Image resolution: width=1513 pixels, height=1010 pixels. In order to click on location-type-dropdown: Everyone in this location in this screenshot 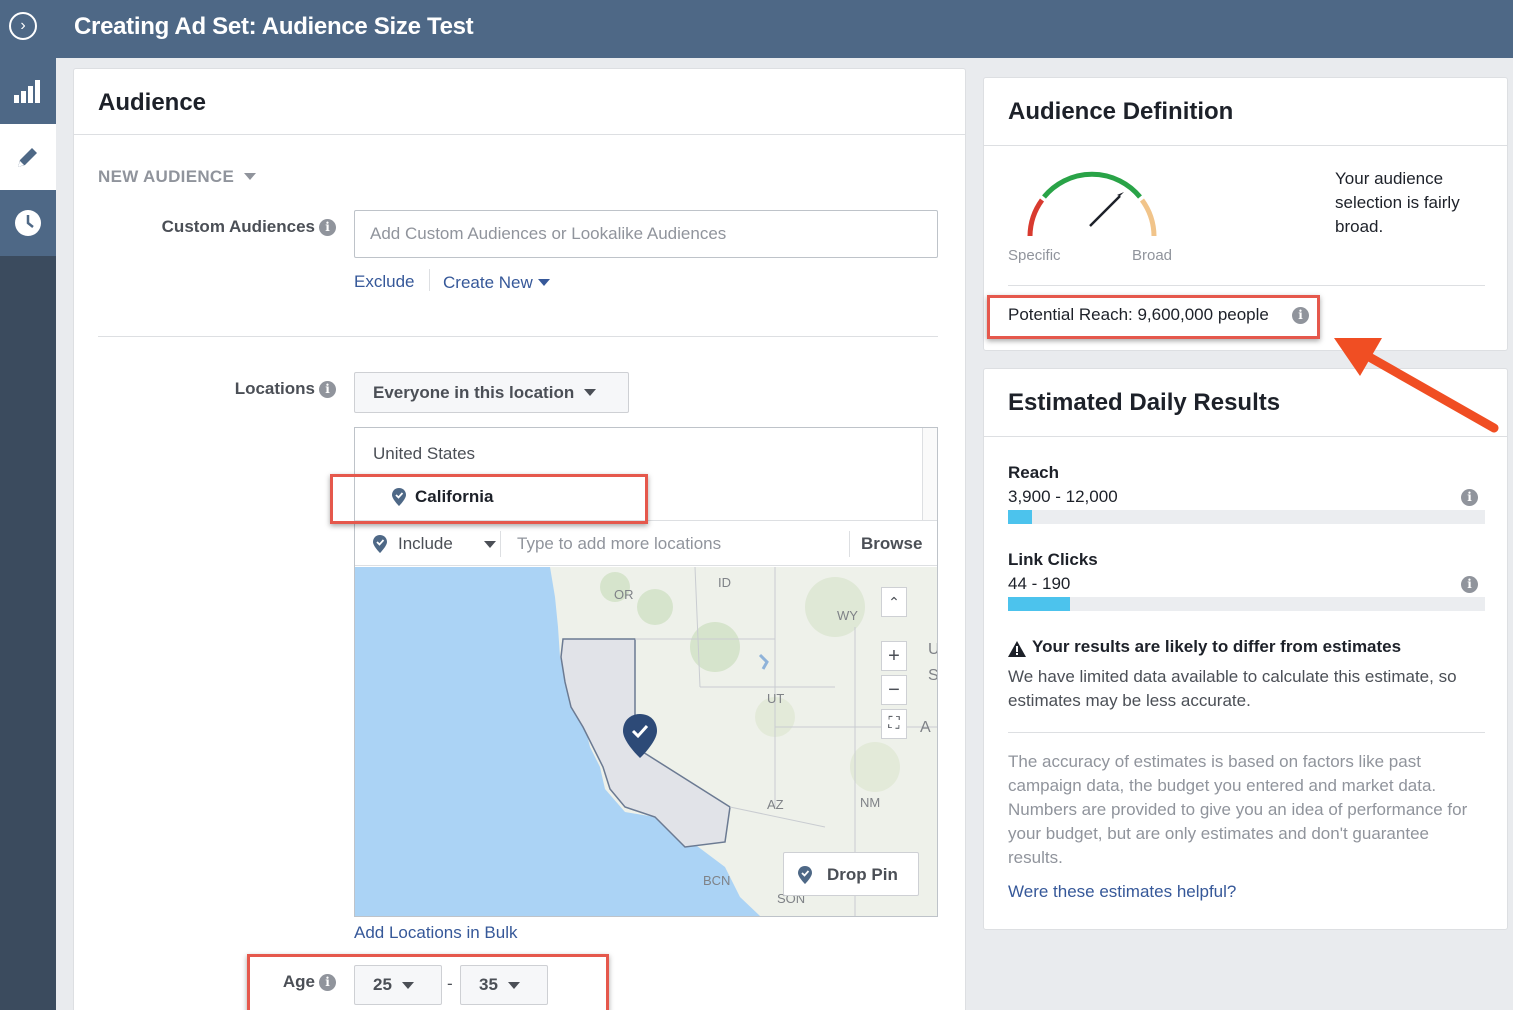, I will do `click(491, 392)`.